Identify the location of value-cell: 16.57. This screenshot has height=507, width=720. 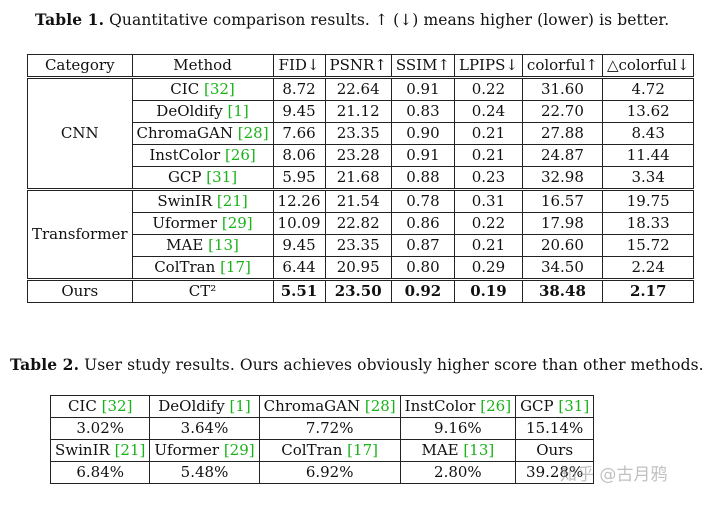
(562, 200).